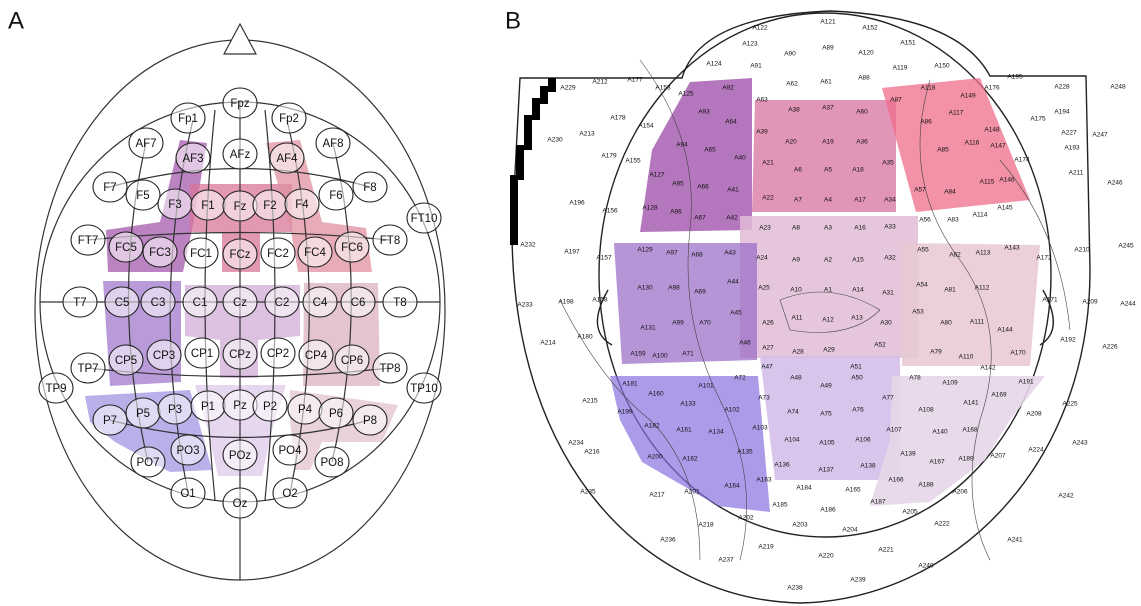 The image size is (1141, 606). What do you see at coordinates (1126, 246) in the screenshot?
I see `electrode-label: A245` at bounding box center [1126, 246].